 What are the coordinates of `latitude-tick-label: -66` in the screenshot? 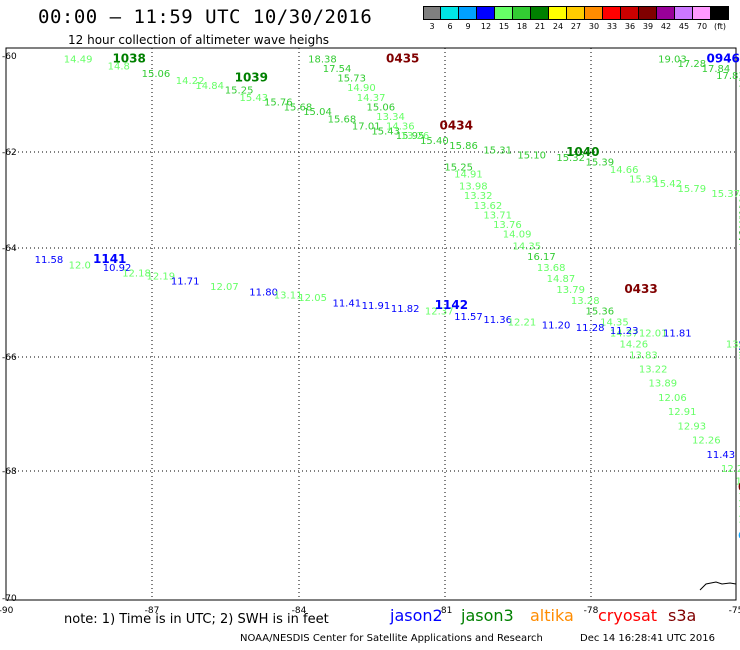 It's located at (9, 358).